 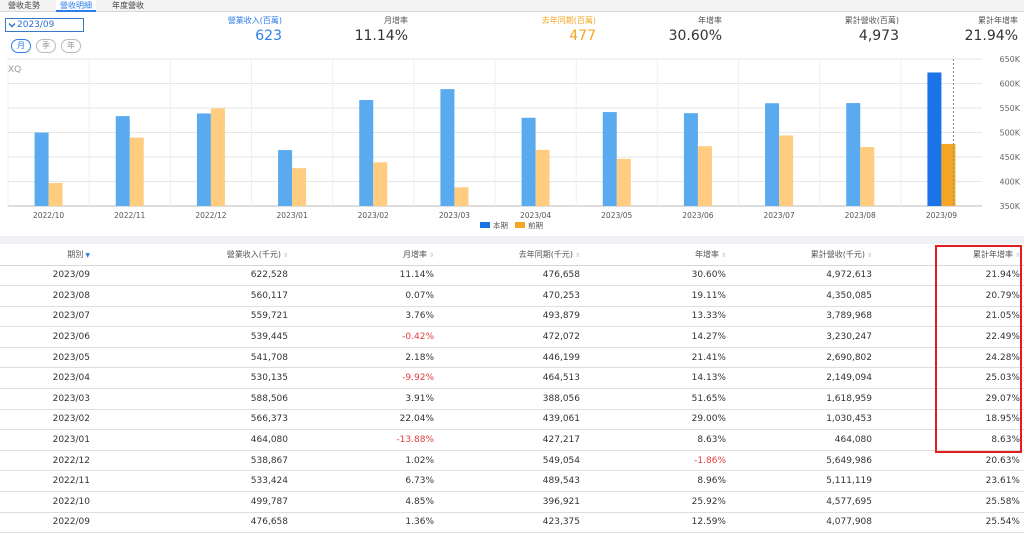 I want to click on cell-revenue: 588,506, so click(x=193, y=399).